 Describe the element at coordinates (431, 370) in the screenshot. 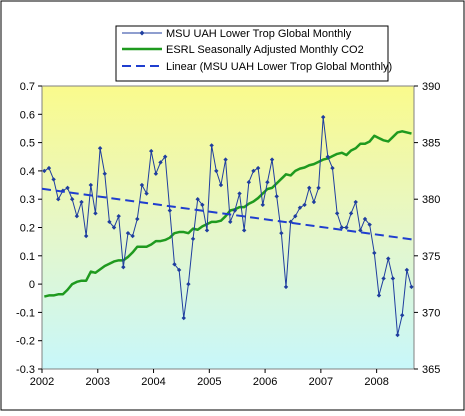

I see `y-right-tick-label: 365` at that location.